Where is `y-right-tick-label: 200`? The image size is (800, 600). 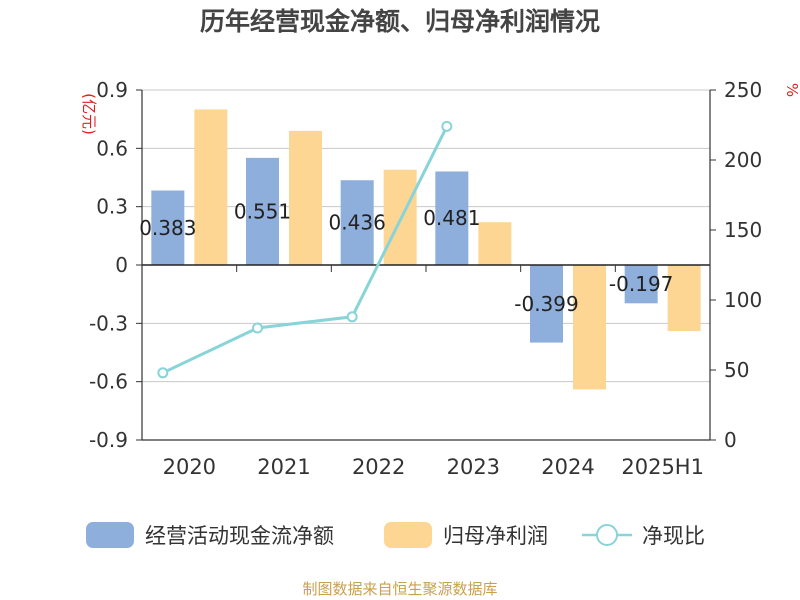 y-right-tick-label: 200 is located at coordinates (743, 160).